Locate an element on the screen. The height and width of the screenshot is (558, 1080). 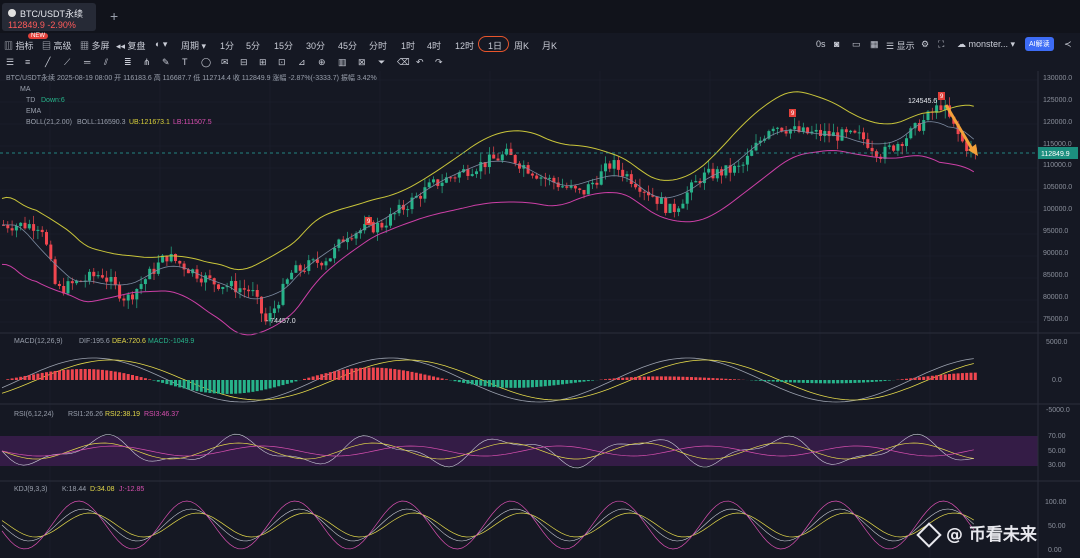
multi-screen-button: ▦ 多屏 is located at coordinates (95, 46).